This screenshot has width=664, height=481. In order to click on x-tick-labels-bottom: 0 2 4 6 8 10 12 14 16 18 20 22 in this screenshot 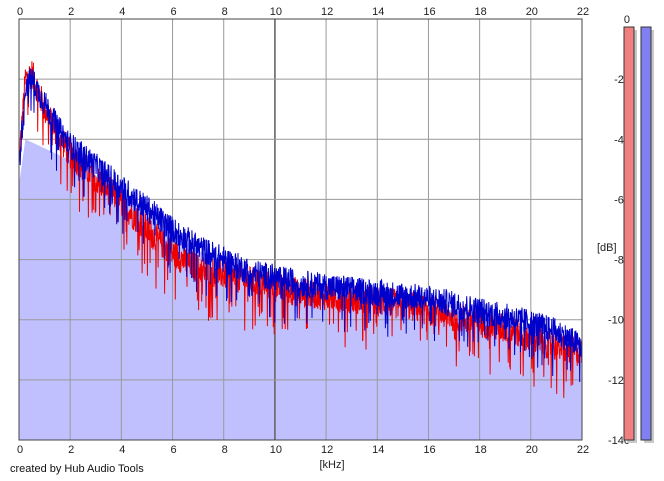, I will do `click(303, 450)`.